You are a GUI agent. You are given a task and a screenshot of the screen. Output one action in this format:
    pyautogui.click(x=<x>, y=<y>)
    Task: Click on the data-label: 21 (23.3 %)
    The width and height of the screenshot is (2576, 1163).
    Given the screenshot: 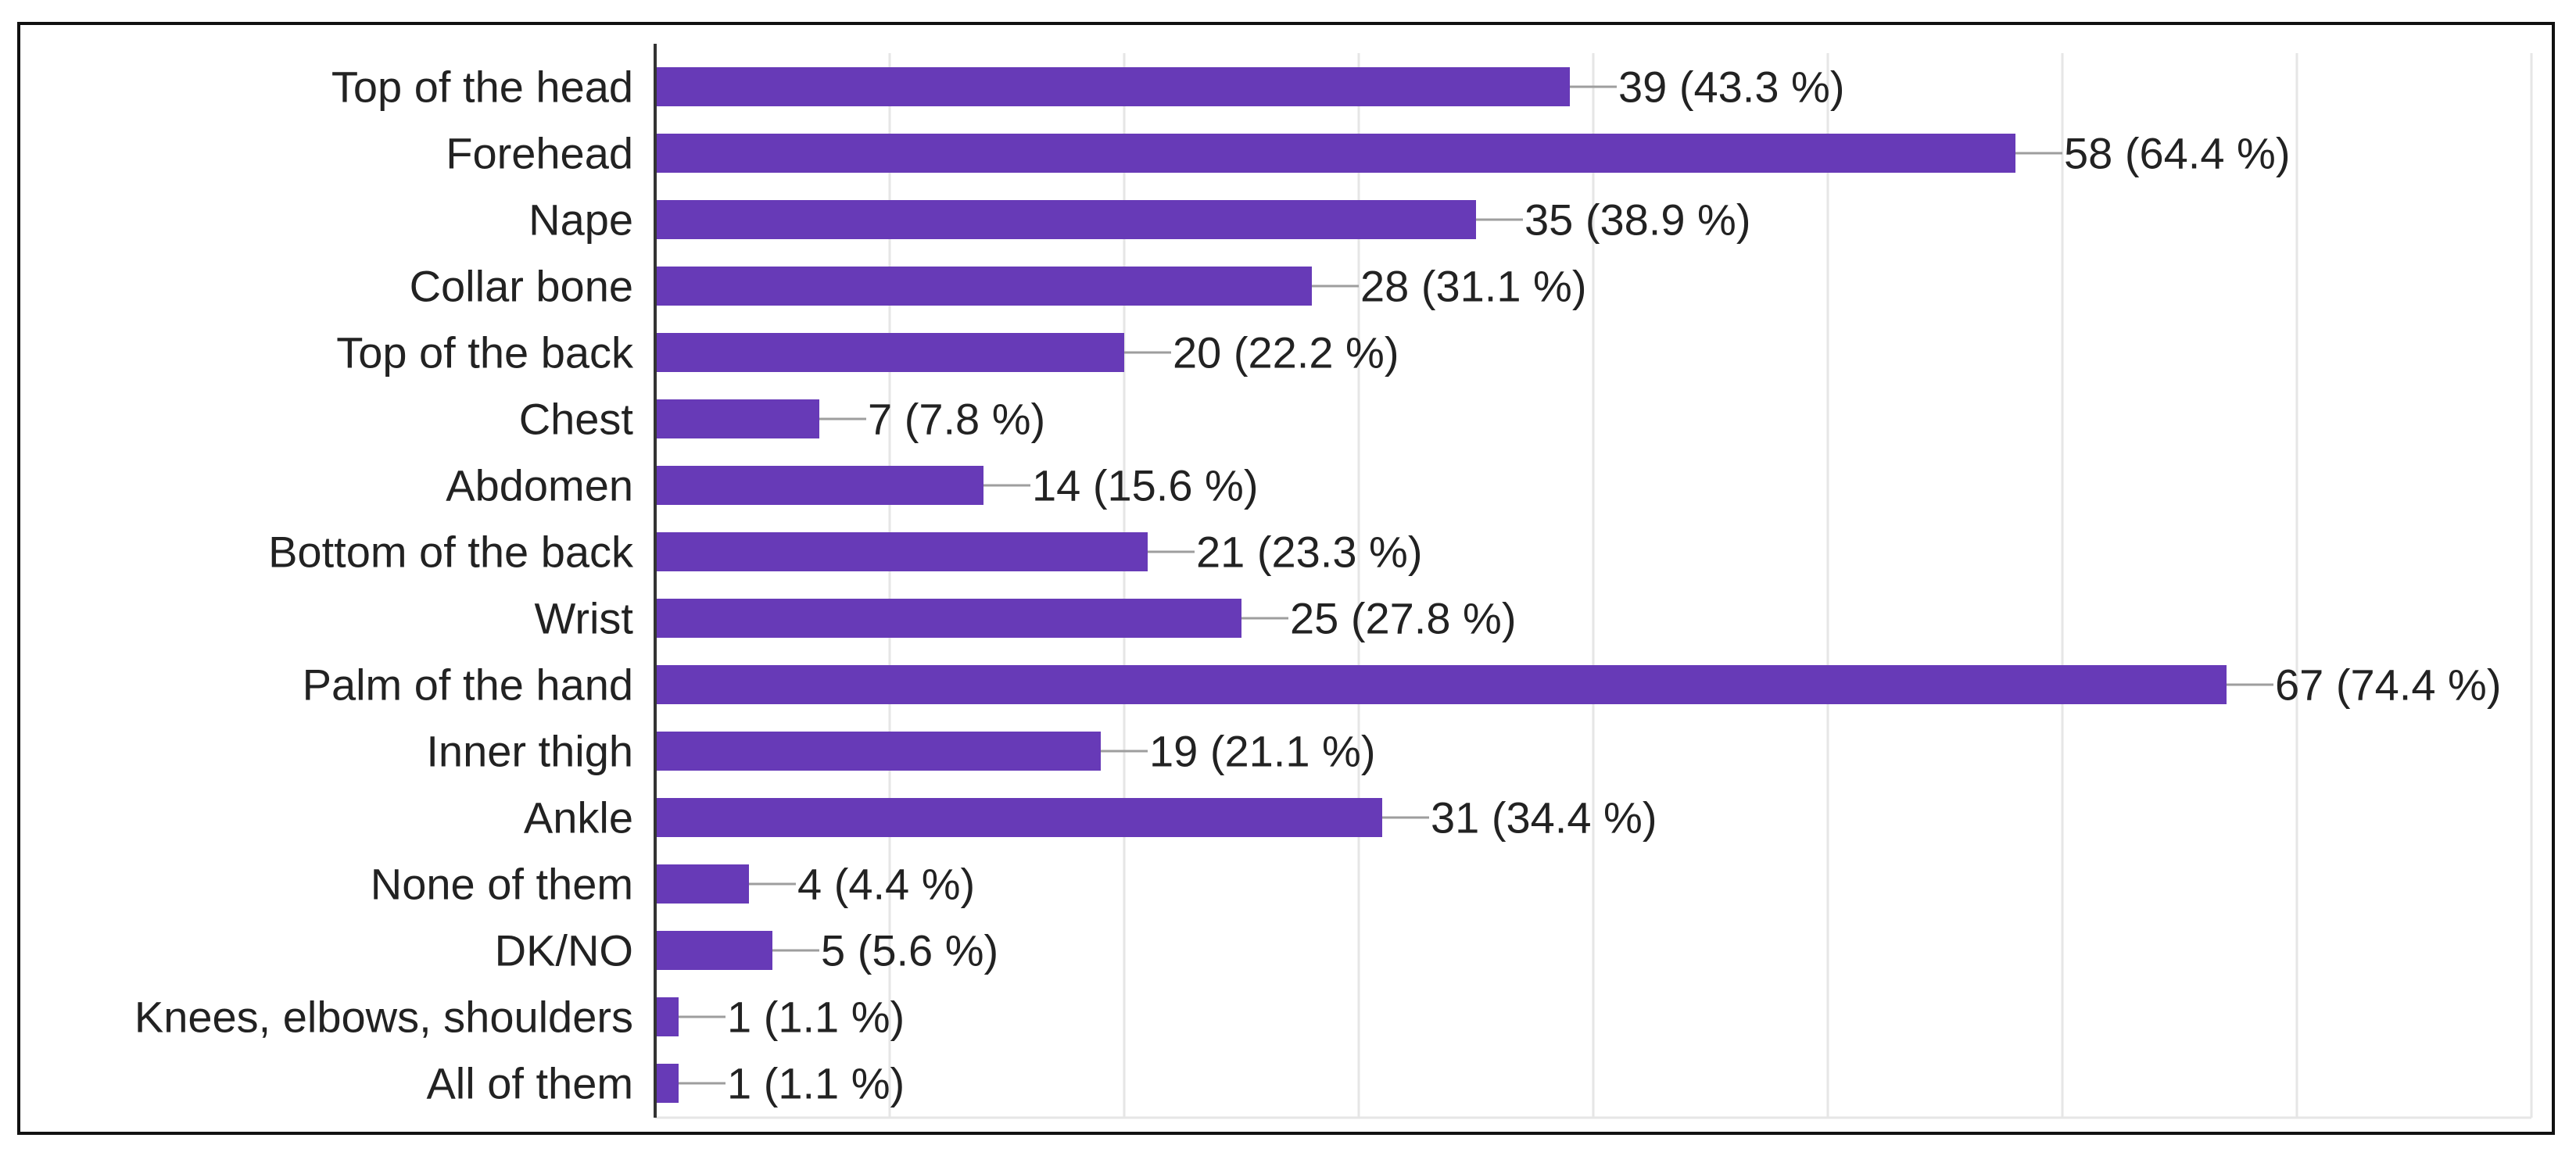 What is the action you would take?
    pyautogui.click(x=1309, y=552)
    